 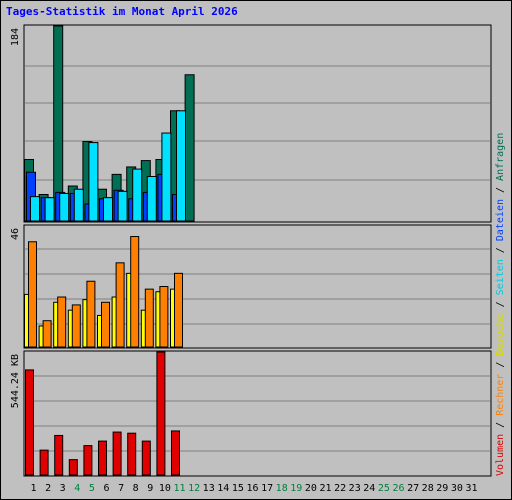 What do you see at coordinates (209, 488) in the screenshot?
I see `x-tick-label-day-13: 13` at bounding box center [209, 488].